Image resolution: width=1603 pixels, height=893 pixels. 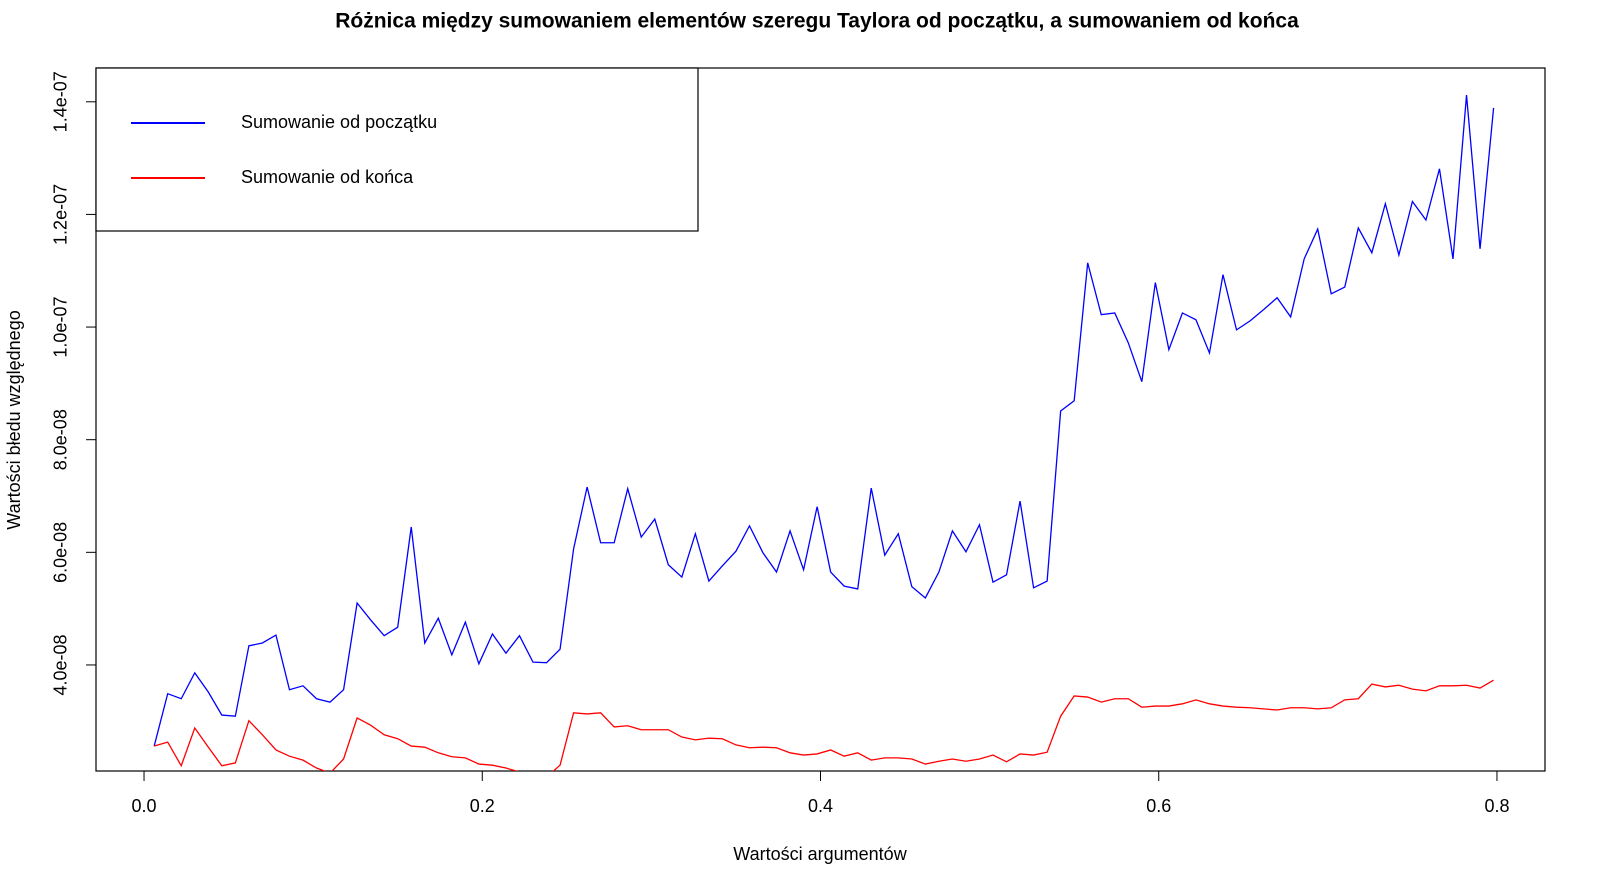 I want to click on legend-label: Sumowanie od początku, so click(x=339, y=122).